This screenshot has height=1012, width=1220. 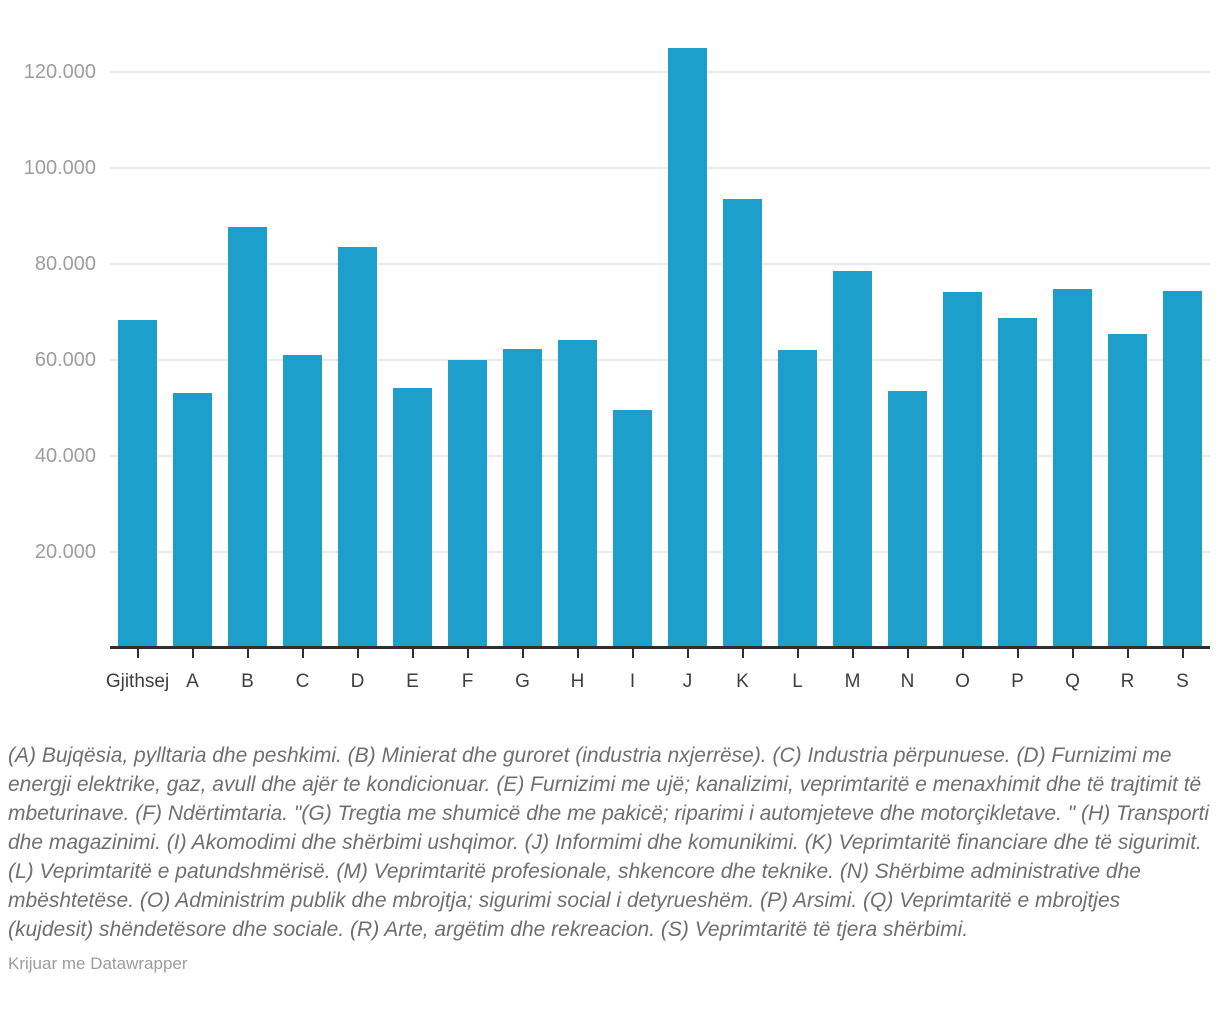 I want to click on bar-a, so click(x=192, y=520).